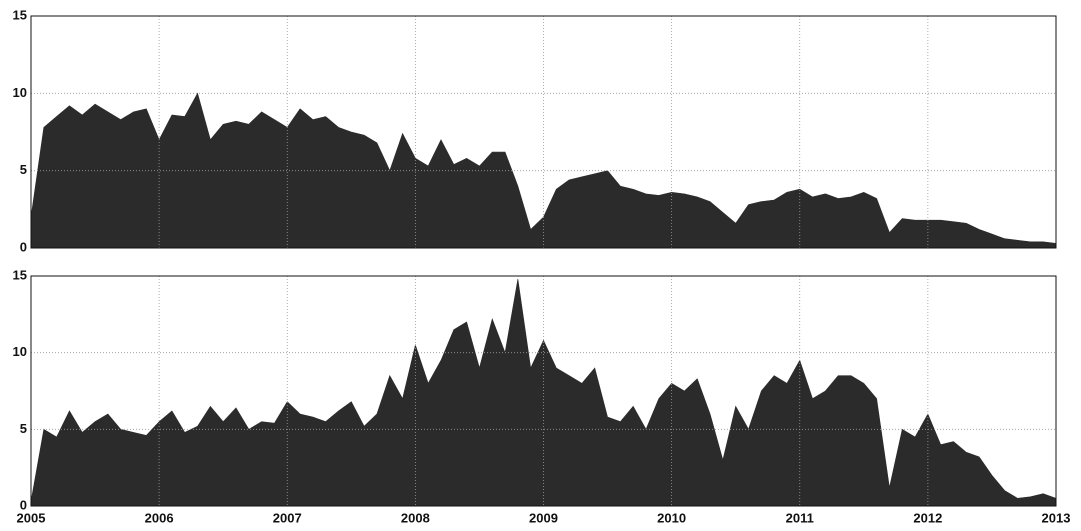 This screenshot has width=1081, height=531. What do you see at coordinates (31, 517) in the screenshot?
I see `x-tick-label: 2005` at bounding box center [31, 517].